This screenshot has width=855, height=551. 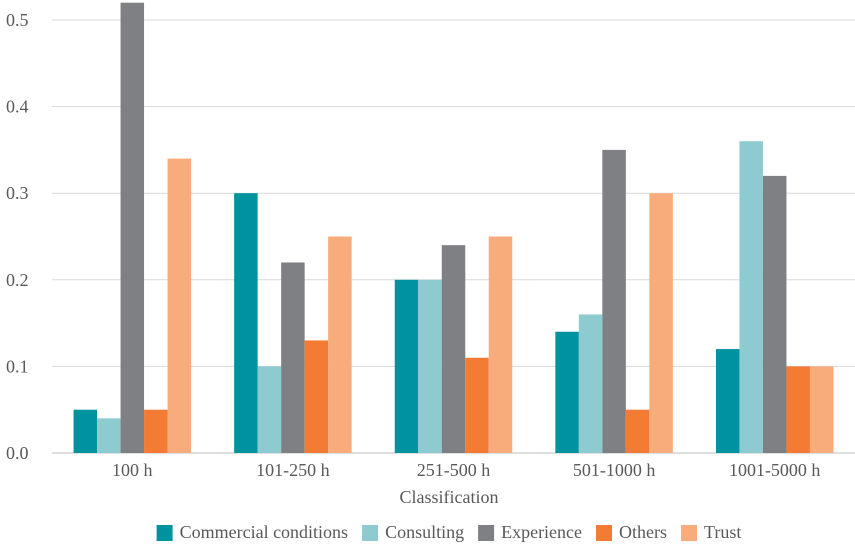 I want to click on legend-item: Experience, so click(x=530, y=532).